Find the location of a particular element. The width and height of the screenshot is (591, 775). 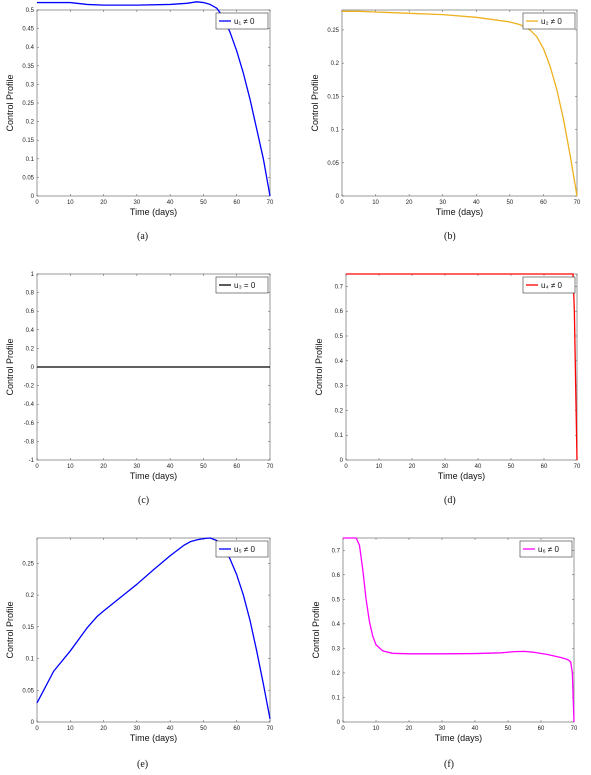

y-tick-label: 0.3 is located at coordinates (30, 85).